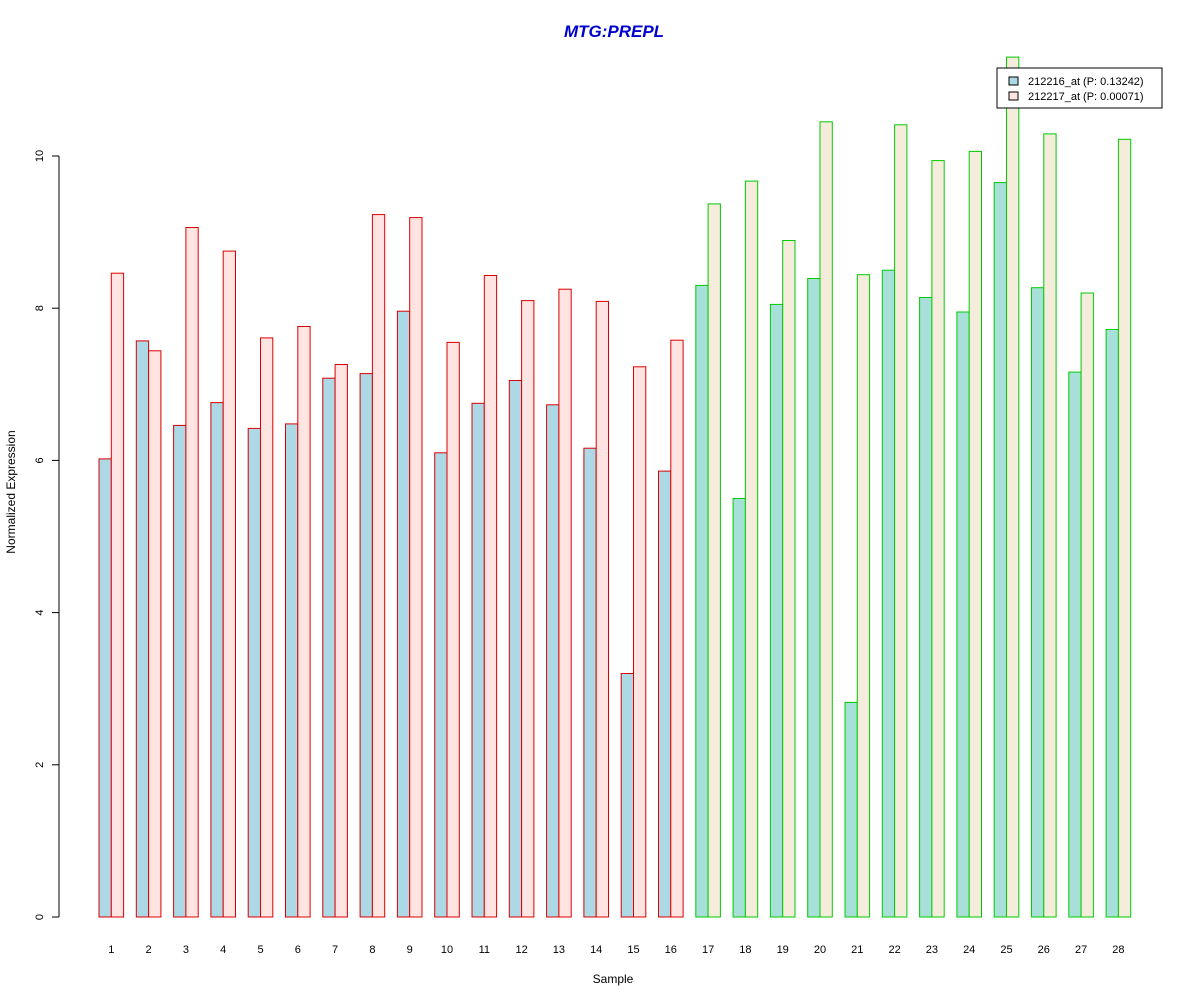 The image size is (1200, 1000). I want to click on y-axis-label: Normalized Expression, so click(11, 491).